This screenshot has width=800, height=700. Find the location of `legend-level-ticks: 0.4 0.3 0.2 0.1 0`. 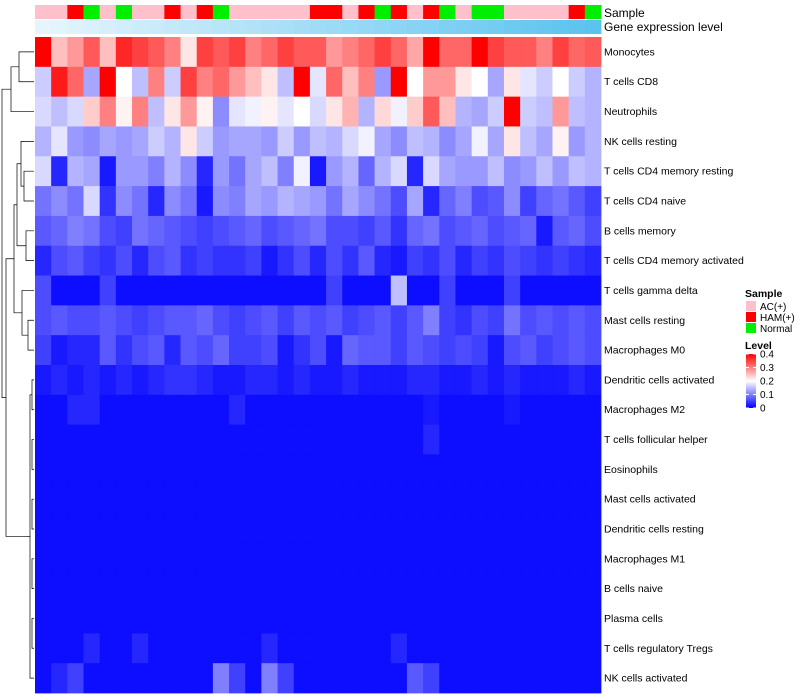

legend-level-ticks: 0.4 0.3 0.2 0.1 0 is located at coordinates (760, 382).